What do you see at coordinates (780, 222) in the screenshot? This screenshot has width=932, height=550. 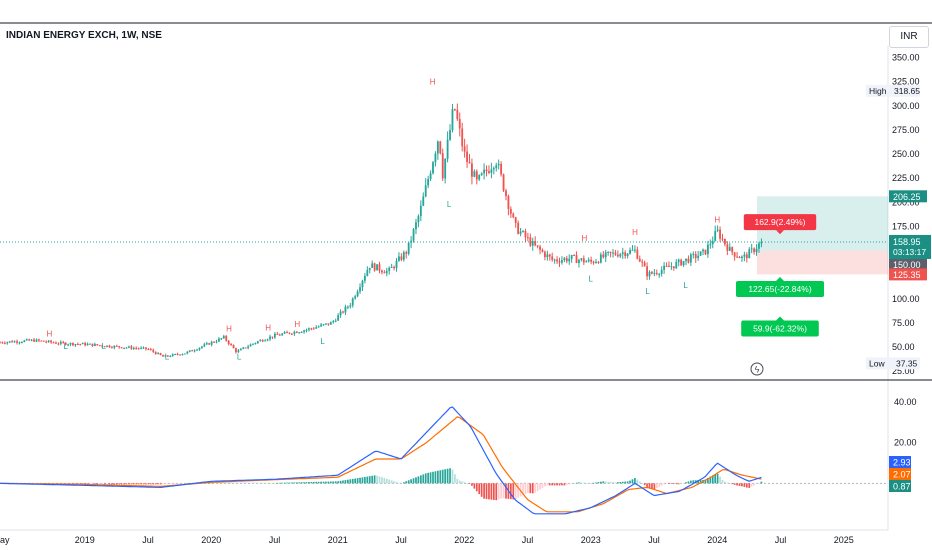 I see `target-annotation-box` at bounding box center [780, 222].